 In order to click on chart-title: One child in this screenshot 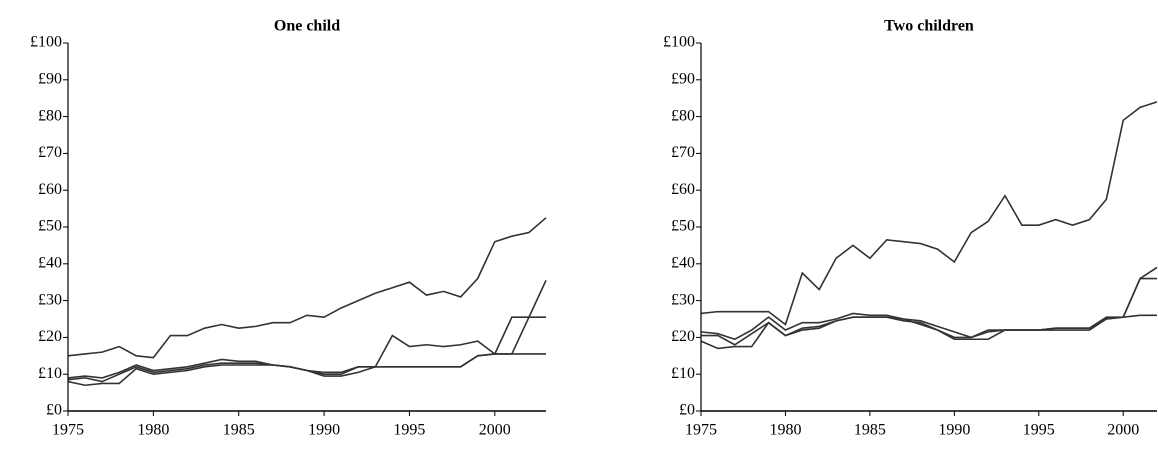, I will do `click(307, 26)`.